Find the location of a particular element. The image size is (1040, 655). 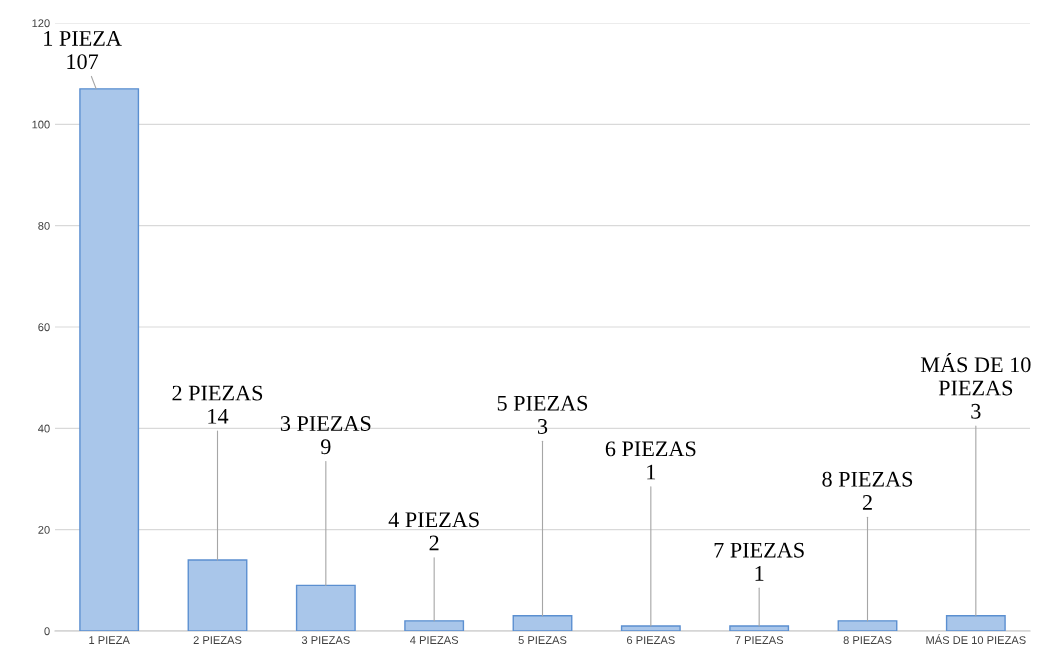

x-tick-label: 8 PIEZAS is located at coordinates (867, 640).